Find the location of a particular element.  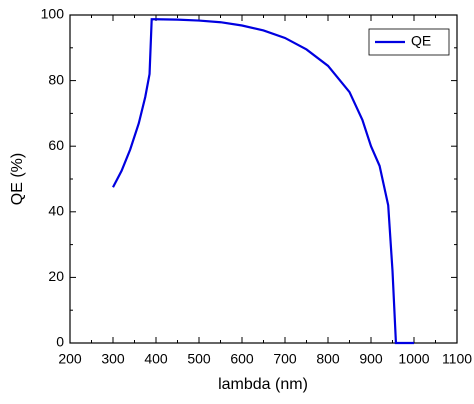

y-tick-label: 60 is located at coordinates (56, 145).